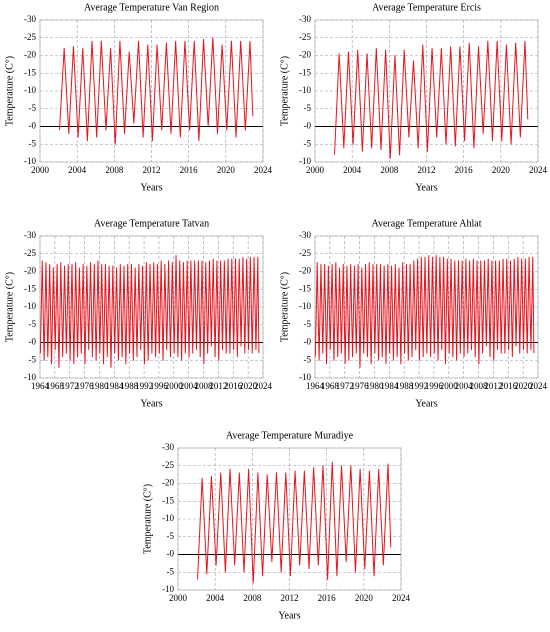 The image size is (550, 632). I want to click on x-tick-label: 1980, so click(99, 386).